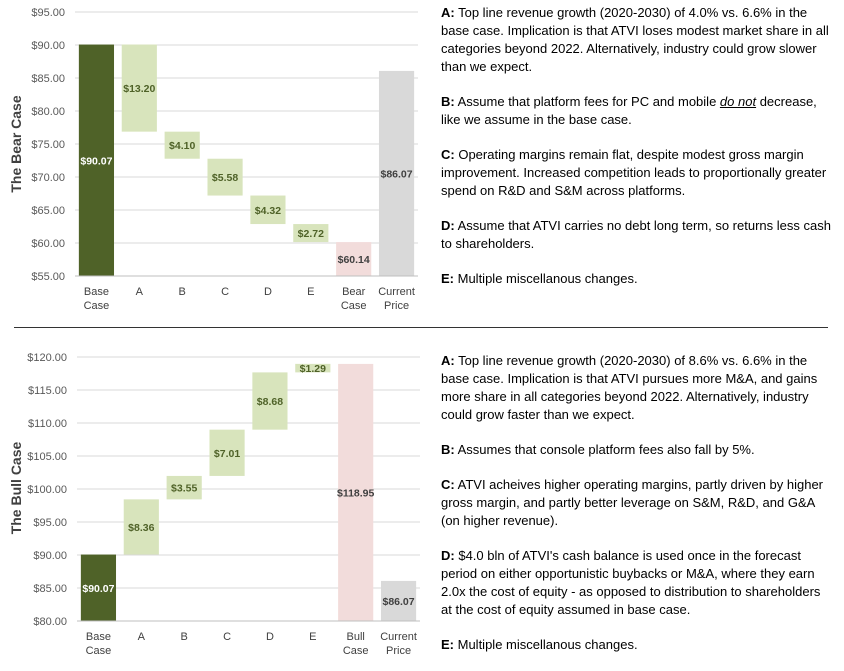 The image size is (844, 671). Describe the element at coordinates (47, 457) in the screenshot. I see `bull-y-tick-label: $105.00` at that location.